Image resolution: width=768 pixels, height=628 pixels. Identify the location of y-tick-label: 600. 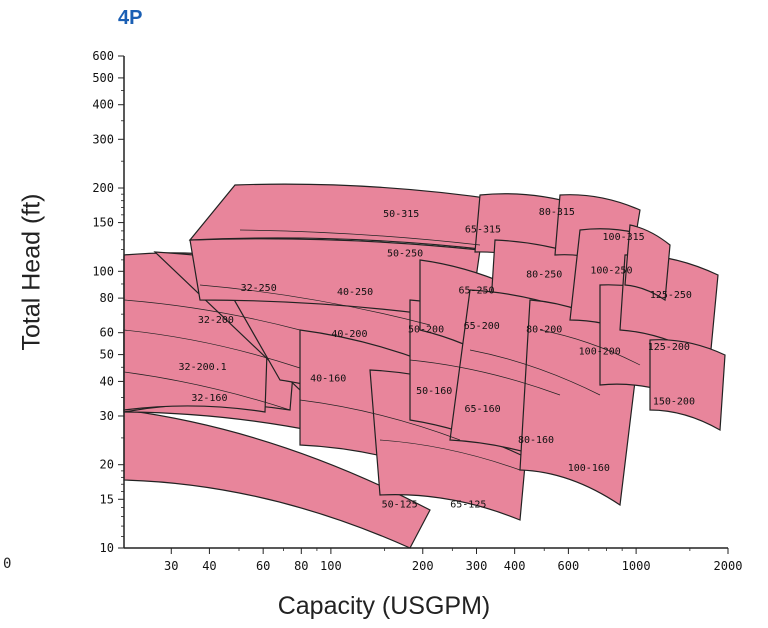
(103, 56).